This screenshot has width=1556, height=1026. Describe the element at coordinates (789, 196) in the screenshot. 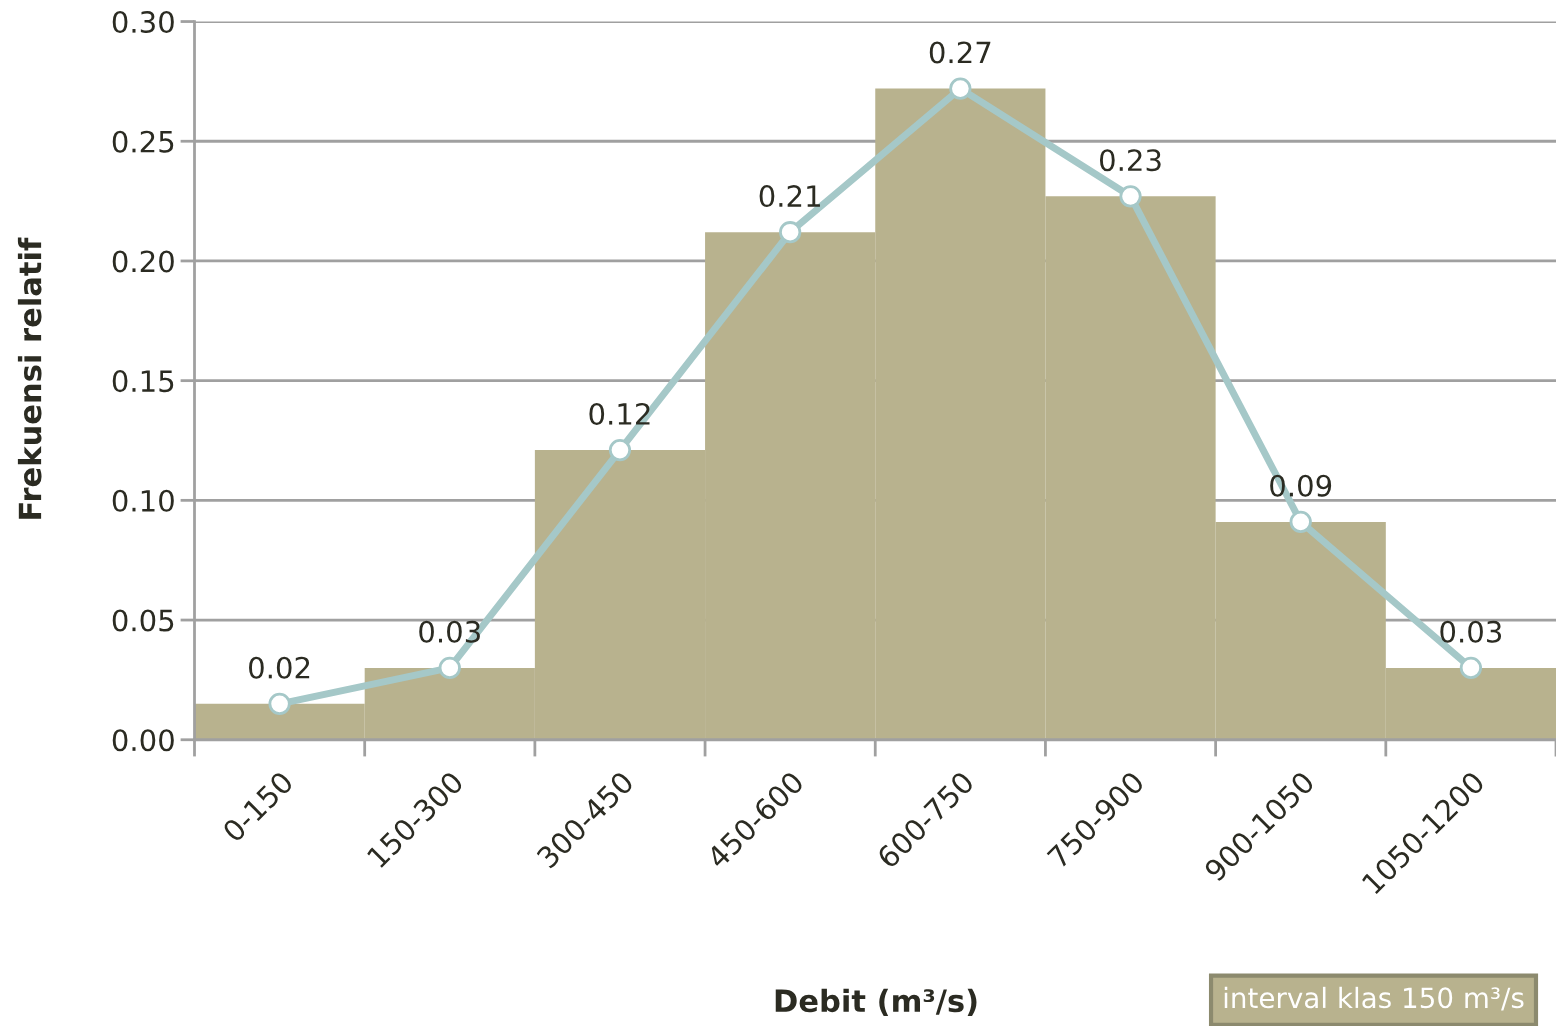

I see `data-label: 0.21` at that location.